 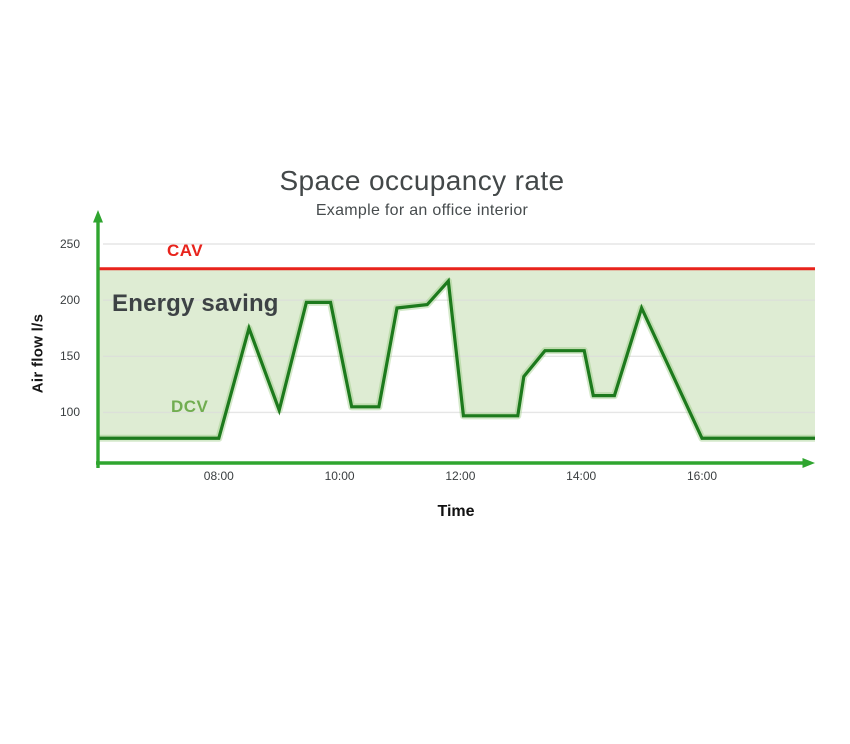 What do you see at coordinates (460, 476) in the screenshot?
I see `x-tick-label: 12:00` at bounding box center [460, 476].